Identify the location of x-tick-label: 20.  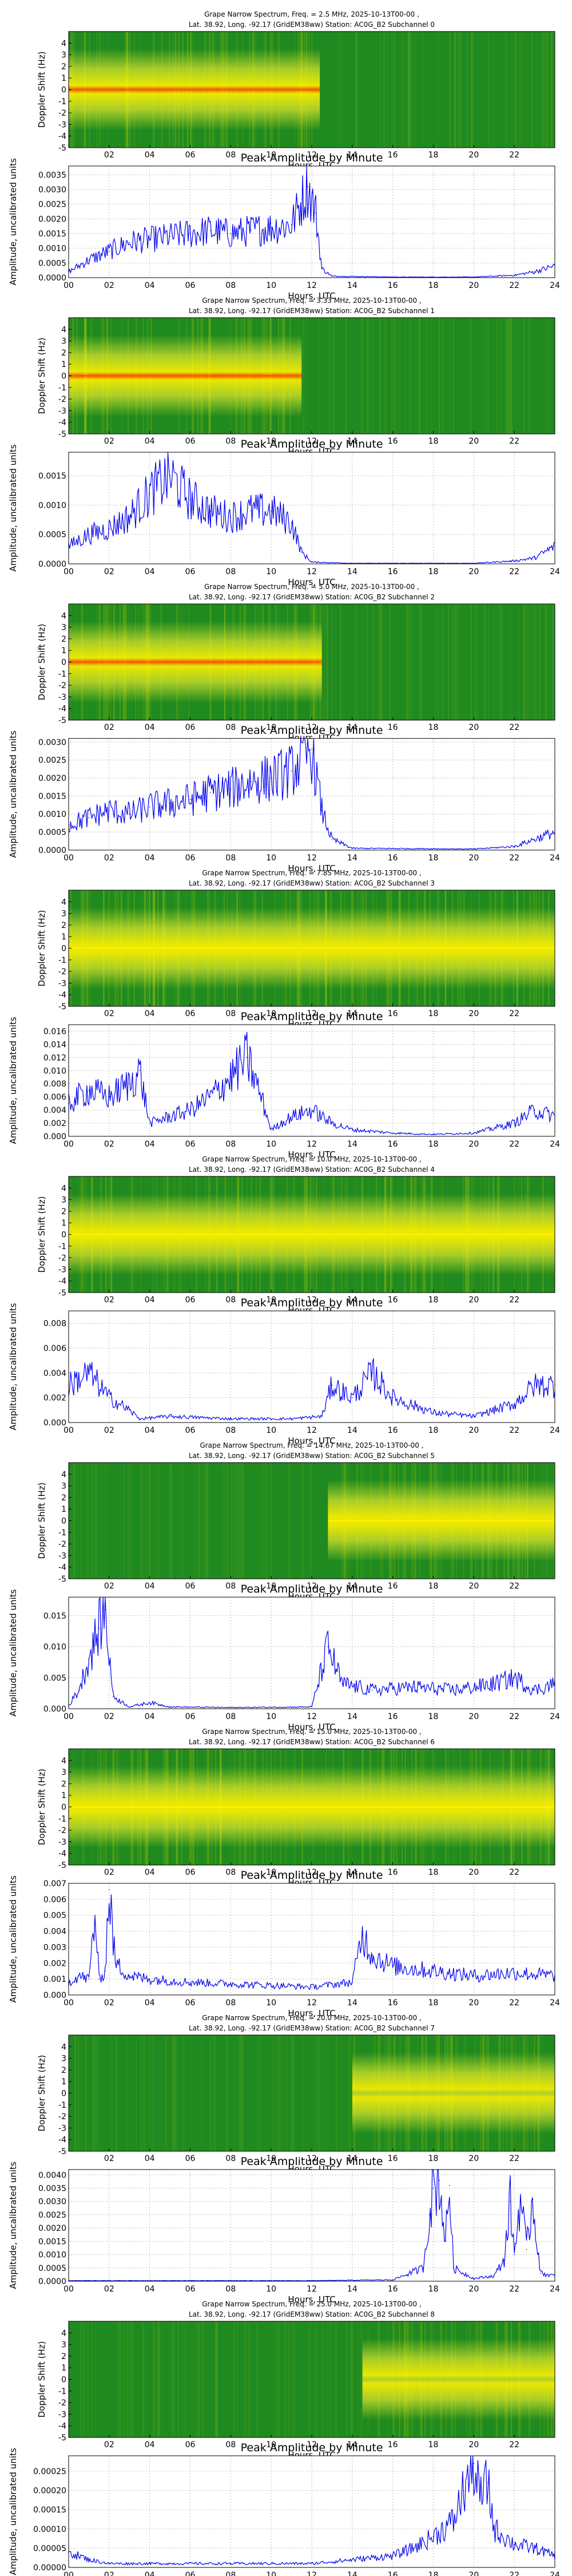
(473, 727).